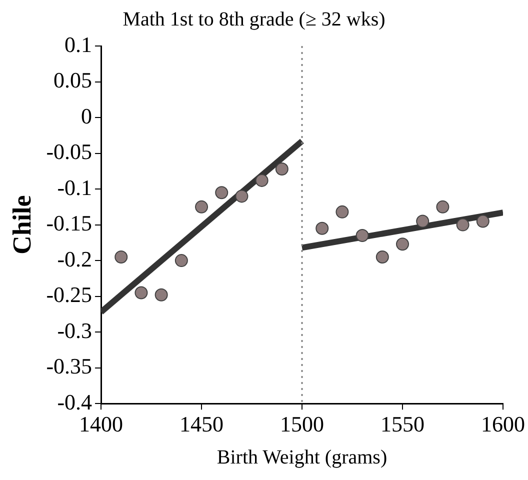 The height and width of the screenshot is (480, 528). Describe the element at coordinates (503, 424) in the screenshot. I see `x-tick-label: 1600` at that location.